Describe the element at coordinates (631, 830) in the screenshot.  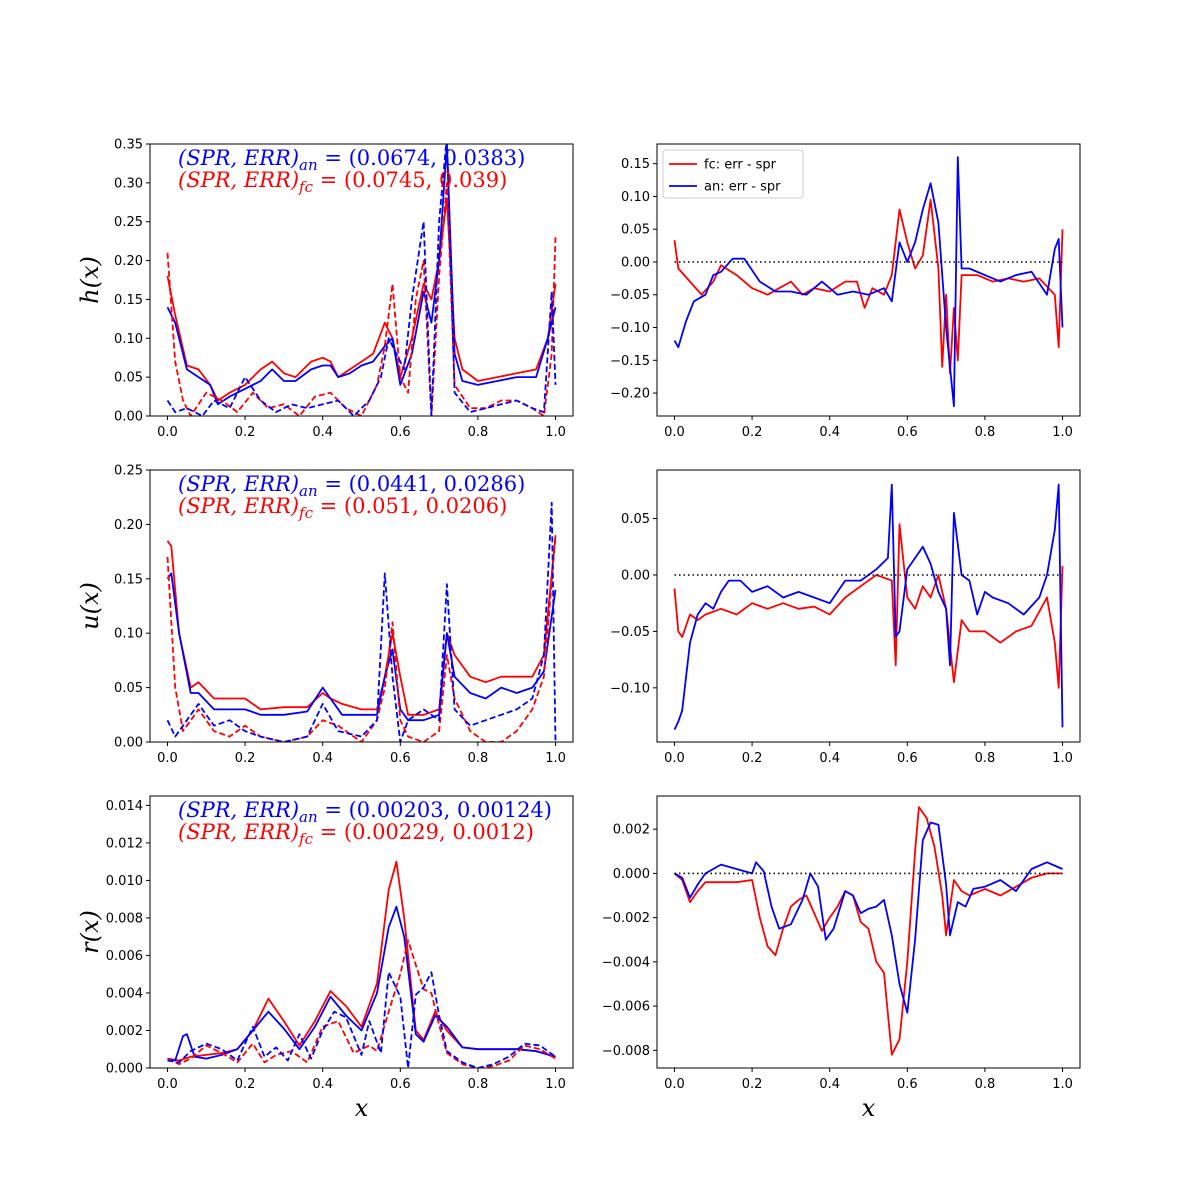
I see `y-tick-label: 0.002` at that location.